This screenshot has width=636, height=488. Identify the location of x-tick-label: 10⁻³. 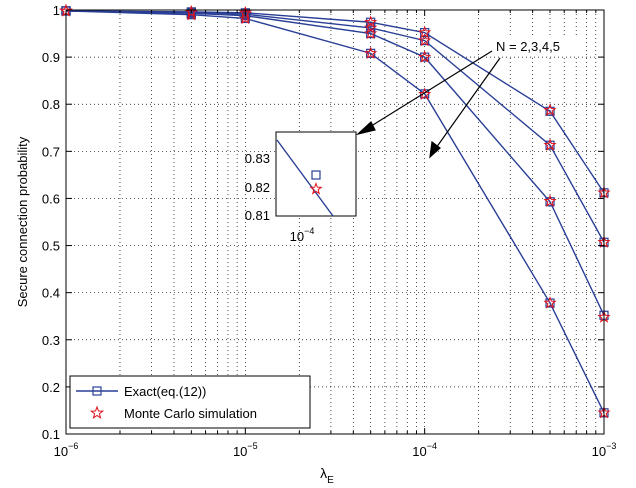
(604, 450).